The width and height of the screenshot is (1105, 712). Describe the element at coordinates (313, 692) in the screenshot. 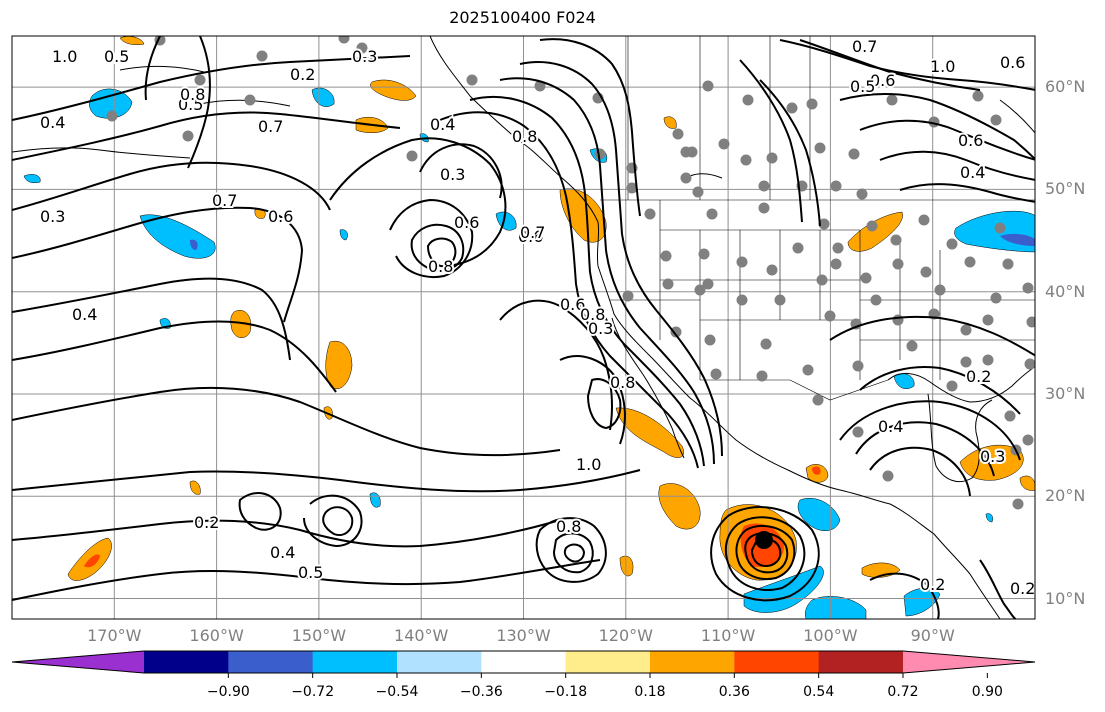

I see `colorbar-tick-label: −0.72` at that location.